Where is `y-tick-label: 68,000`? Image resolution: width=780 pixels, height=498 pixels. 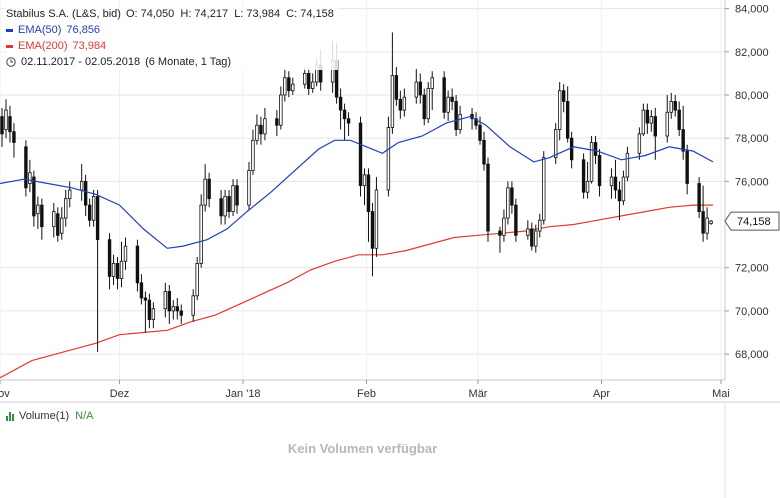
y-tick-label: 68,000 is located at coordinates (752, 355).